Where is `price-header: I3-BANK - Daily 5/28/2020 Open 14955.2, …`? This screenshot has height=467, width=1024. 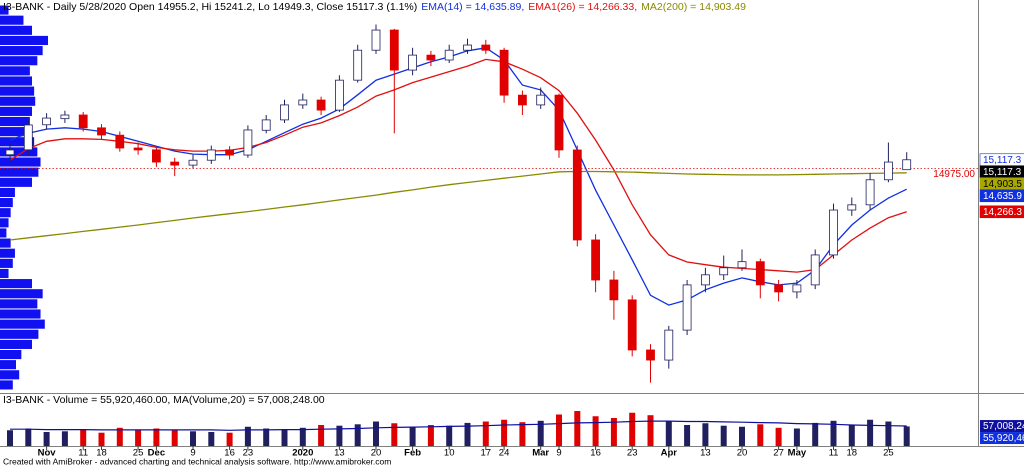 price-header: I3-BANK - Daily 5/28/2020 Open 14955.2, … is located at coordinates (374, 7).